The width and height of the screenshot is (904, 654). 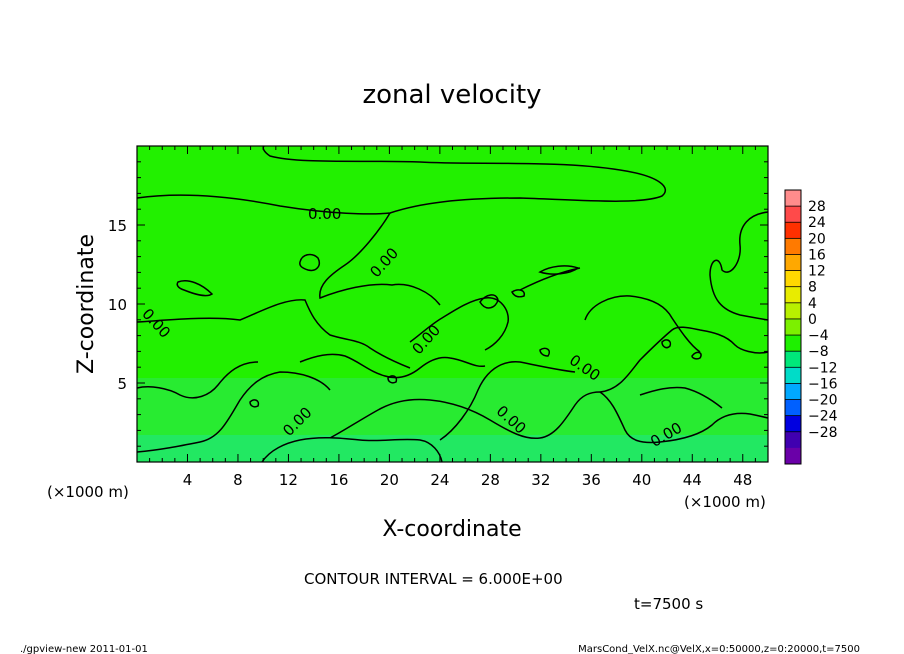 What do you see at coordinates (823, 401) in the screenshot?
I see `colorbar-label: −20` at bounding box center [823, 401].